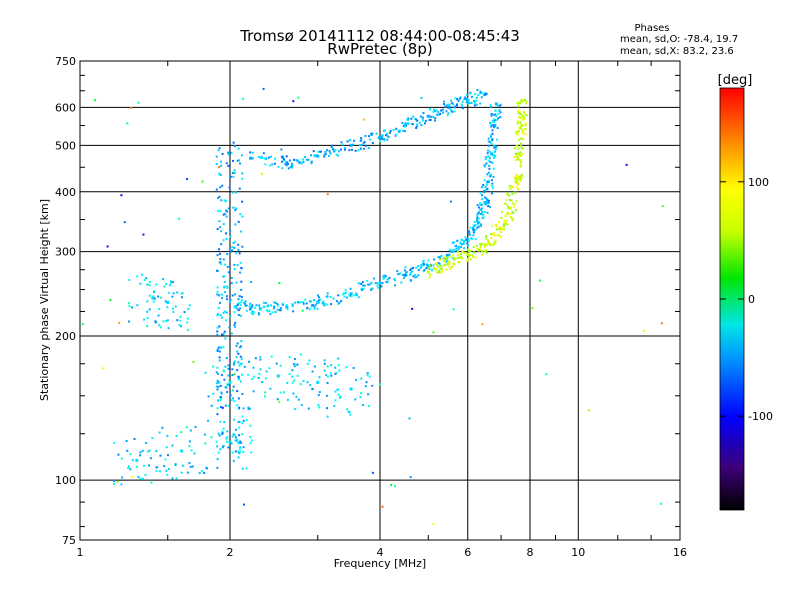 The height and width of the screenshot is (600, 800). Describe the element at coordinates (44, 300) in the screenshot. I see `y-axis-label: Stationary phase Virtual Height [km]` at that location.